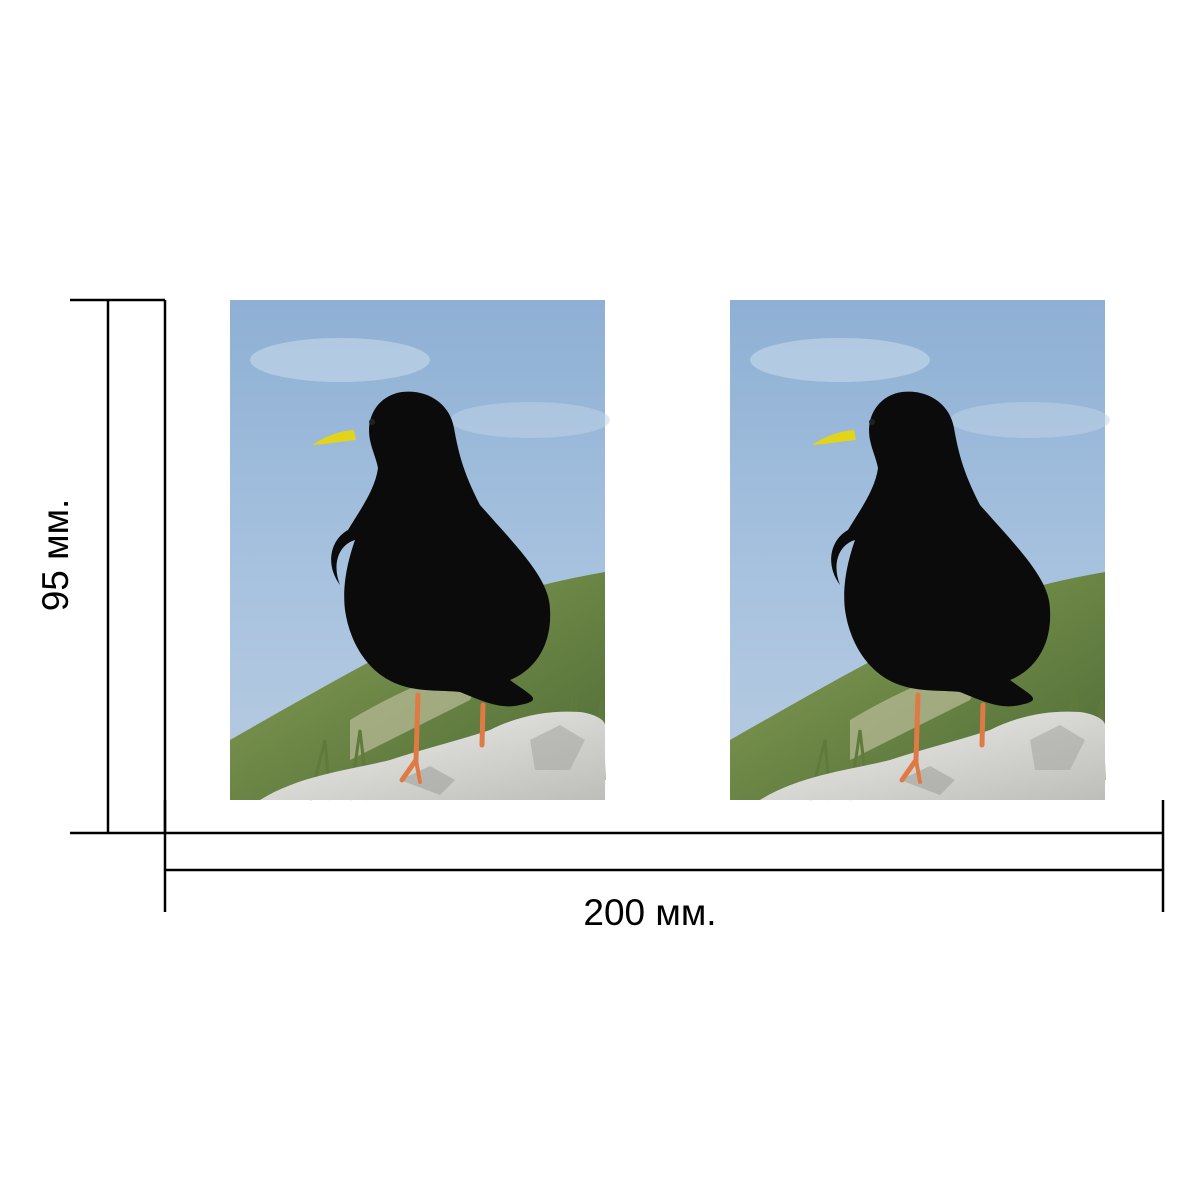 The width and height of the screenshot is (1200, 1200). I want to click on width-label: 200 мм., so click(649, 912).